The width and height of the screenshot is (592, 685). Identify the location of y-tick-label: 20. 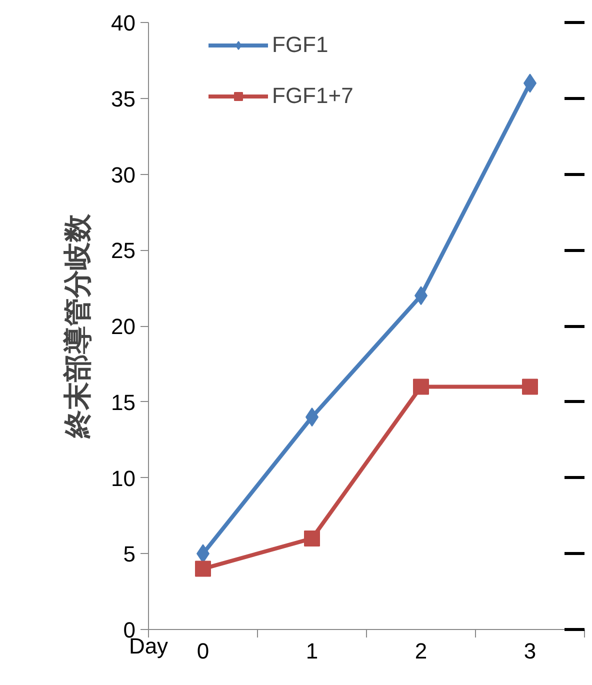
(123, 326).